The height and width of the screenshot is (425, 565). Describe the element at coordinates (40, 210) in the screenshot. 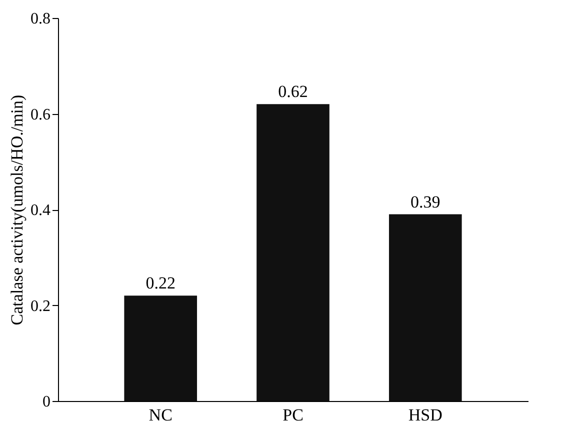

I see `y-tick-label: 0.4` at that location.